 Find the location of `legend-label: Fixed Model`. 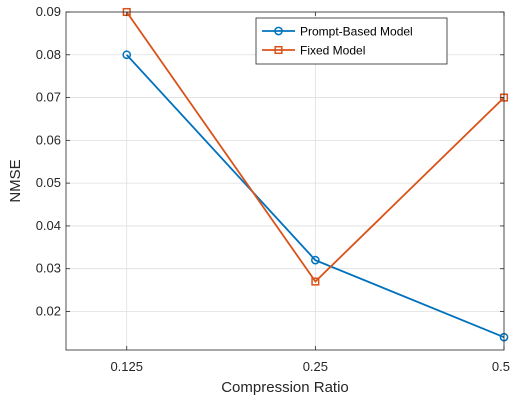

legend-label: Fixed Model is located at coordinates (332, 51).